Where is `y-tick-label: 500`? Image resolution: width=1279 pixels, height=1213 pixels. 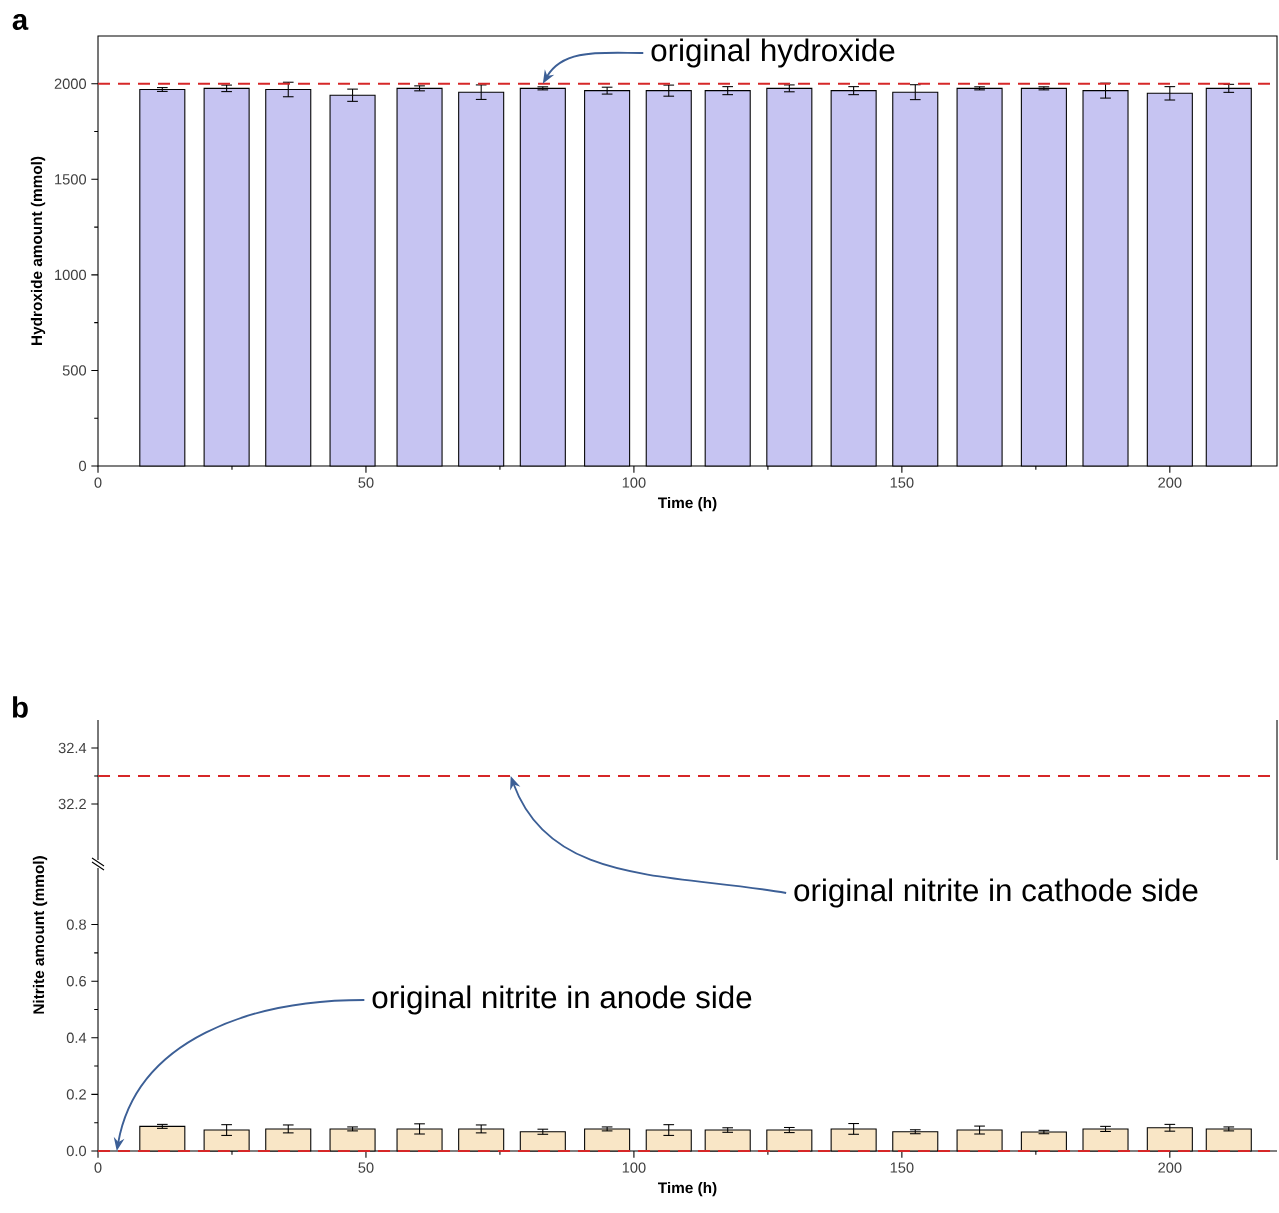 y-tick-label: 500 is located at coordinates (74, 370).